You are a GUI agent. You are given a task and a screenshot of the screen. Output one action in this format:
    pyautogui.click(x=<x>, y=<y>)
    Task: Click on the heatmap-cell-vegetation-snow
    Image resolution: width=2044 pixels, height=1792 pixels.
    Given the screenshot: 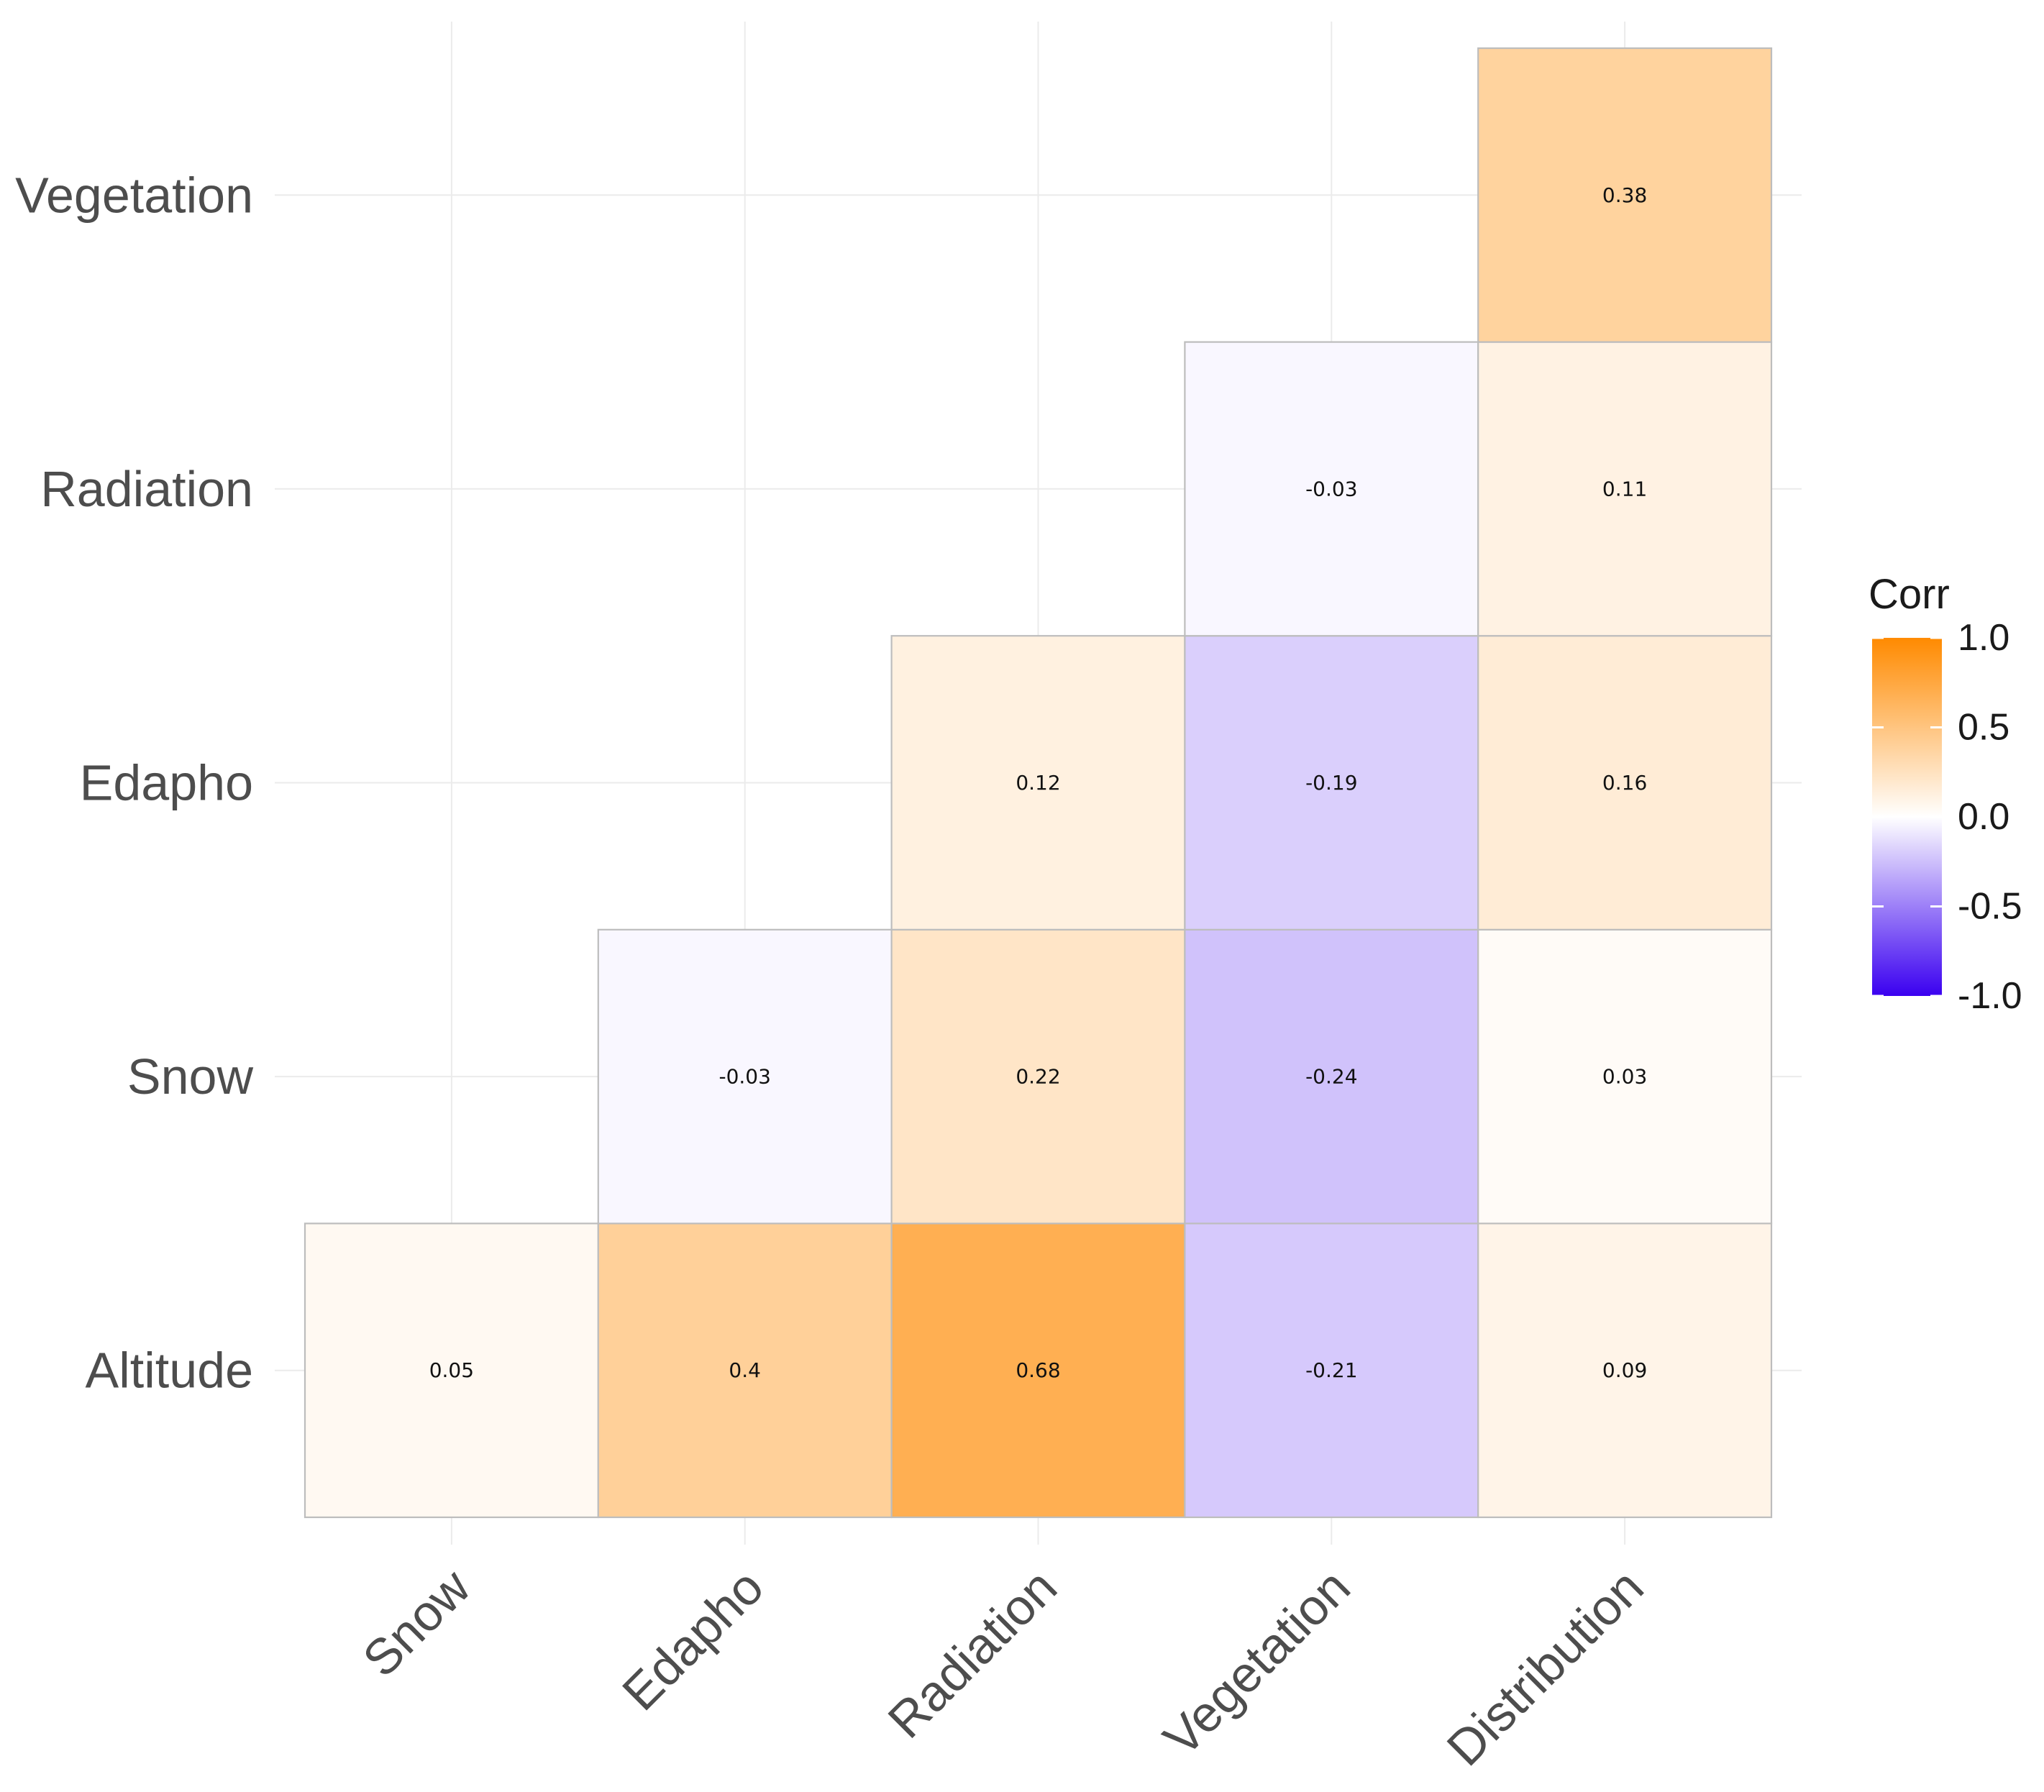 What is the action you would take?
    pyautogui.click(x=1331, y=1076)
    